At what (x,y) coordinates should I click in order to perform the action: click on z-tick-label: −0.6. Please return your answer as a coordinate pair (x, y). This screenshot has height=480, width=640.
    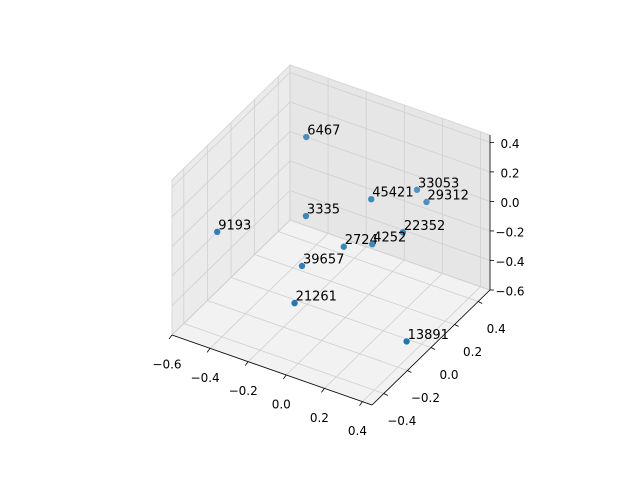
    Looking at the image, I should click on (509, 292).